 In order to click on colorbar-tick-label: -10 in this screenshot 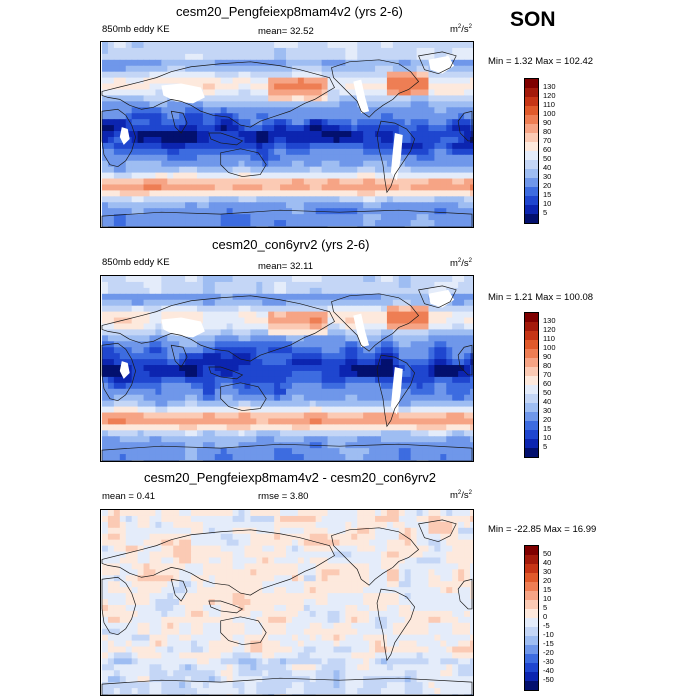, I will do `click(548, 634)`.